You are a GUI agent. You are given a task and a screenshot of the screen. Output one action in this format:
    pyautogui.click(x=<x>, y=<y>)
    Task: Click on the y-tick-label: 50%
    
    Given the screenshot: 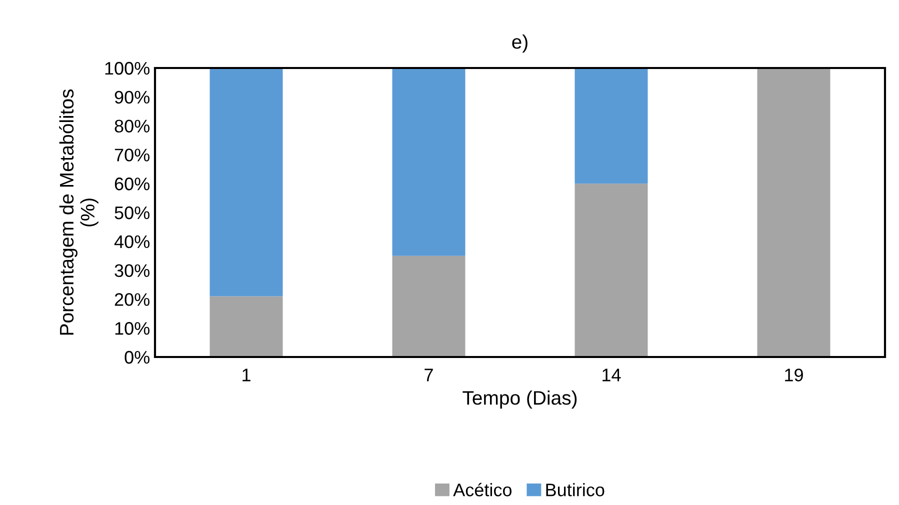 What is the action you would take?
    pyautogui.click(x=132, y=213)
    